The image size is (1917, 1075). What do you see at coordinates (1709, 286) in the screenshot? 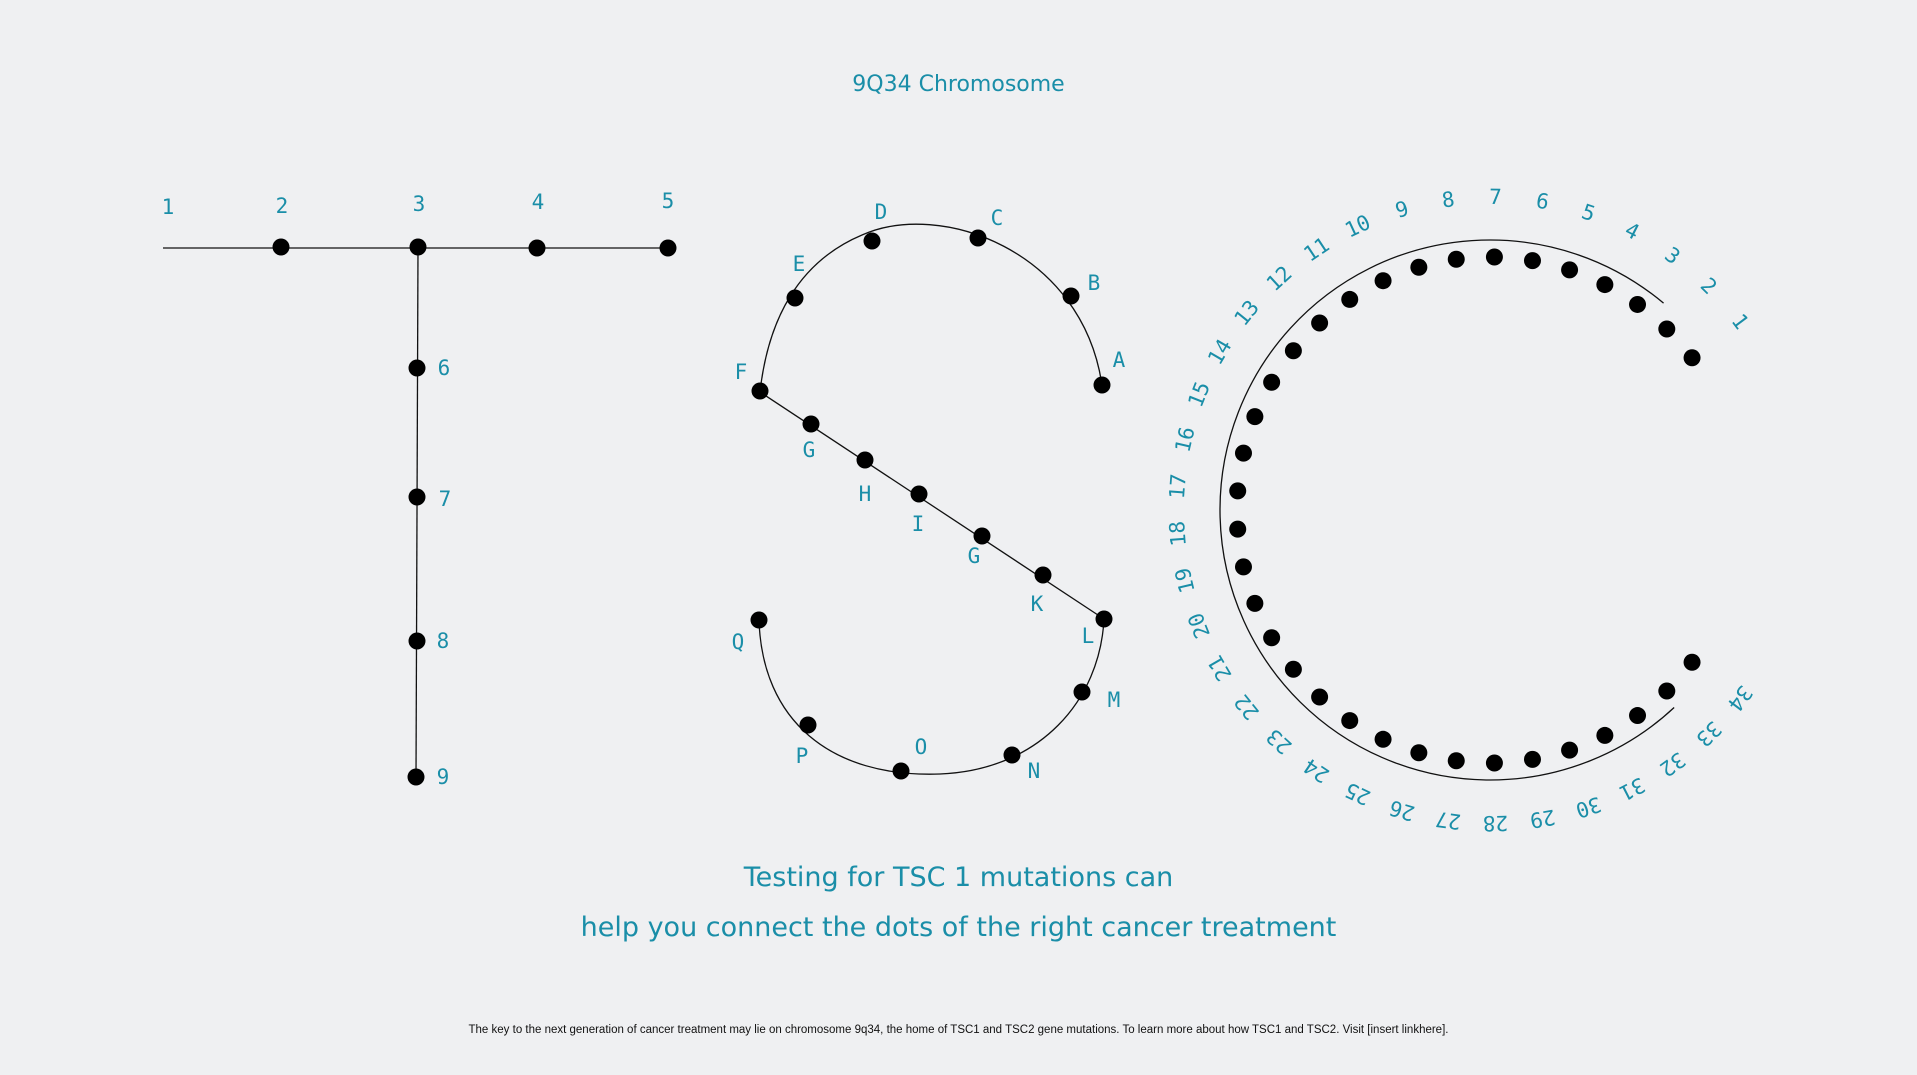
I see `c-label-2: 2` at bounding box center [1709, 286].